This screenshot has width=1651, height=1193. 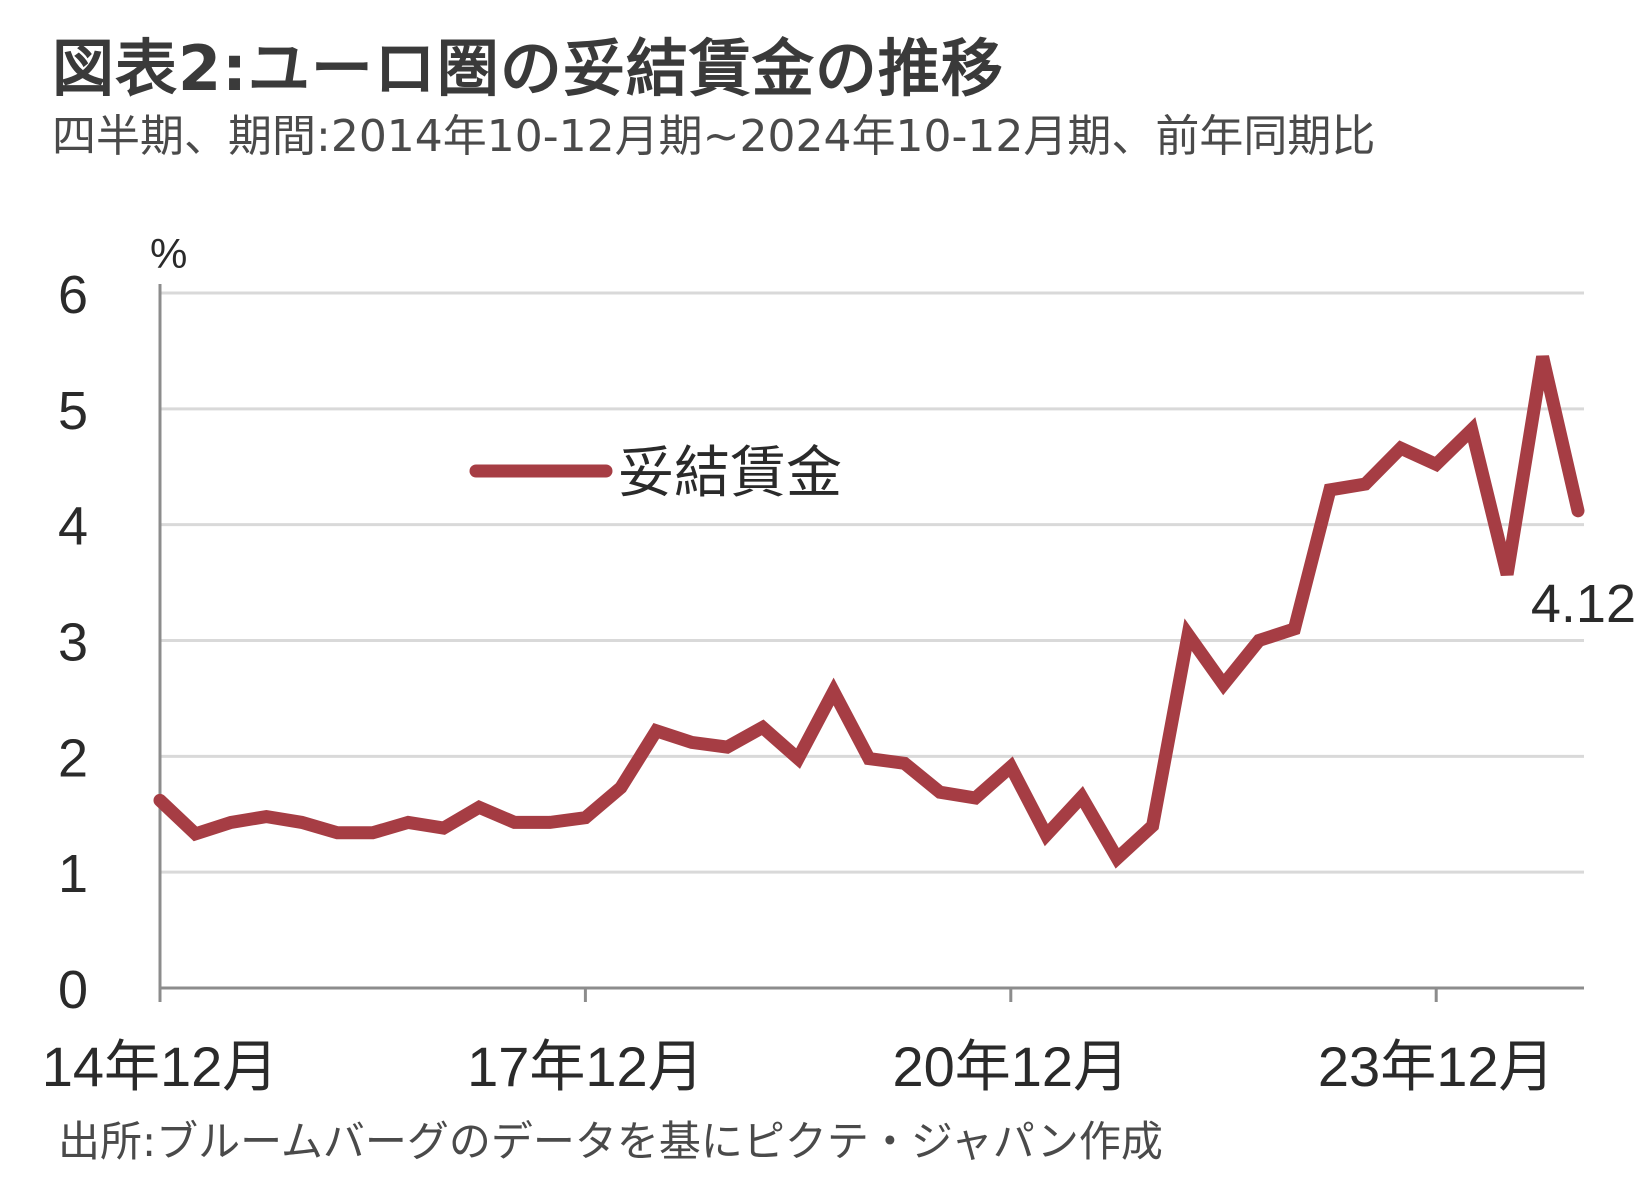 I want to click on source-note: 出所:ブルームバーグのデータを基にピクテ・ジャパン作成, so click(x=610, y=1141).